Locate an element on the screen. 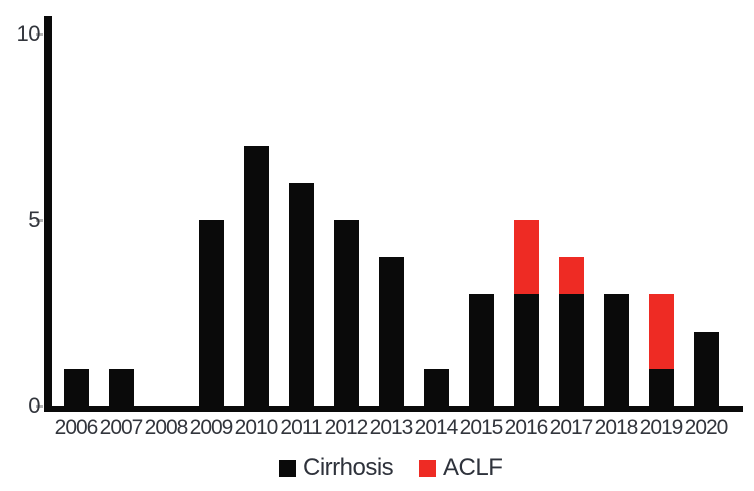 The image size is (754, 491). x-axis-line is located at coordinates (393, 409).